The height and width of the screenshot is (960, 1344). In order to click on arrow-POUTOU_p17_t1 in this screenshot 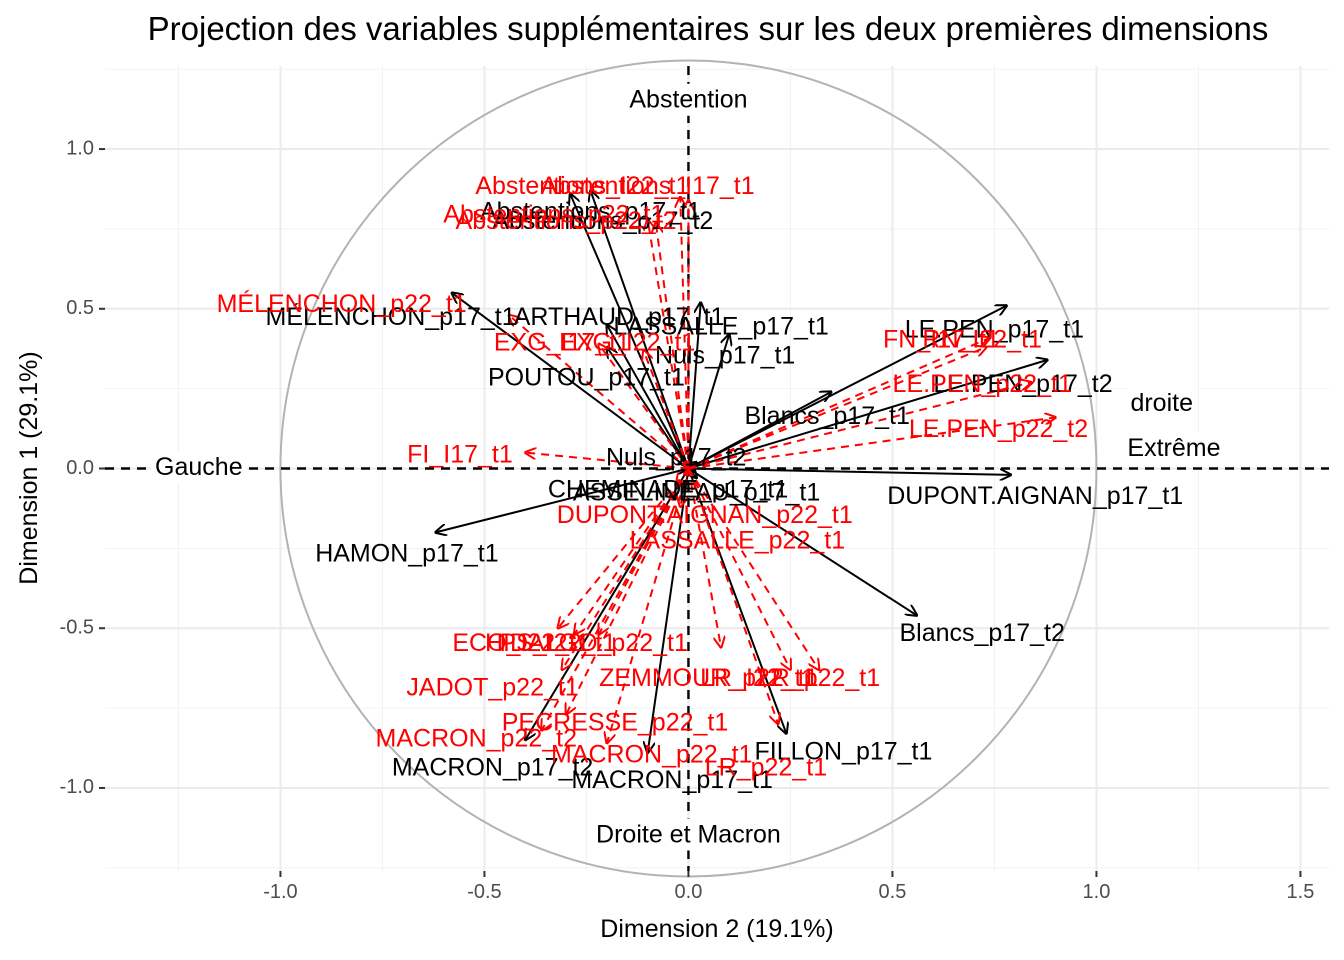, I will do `click(648, 408)`.